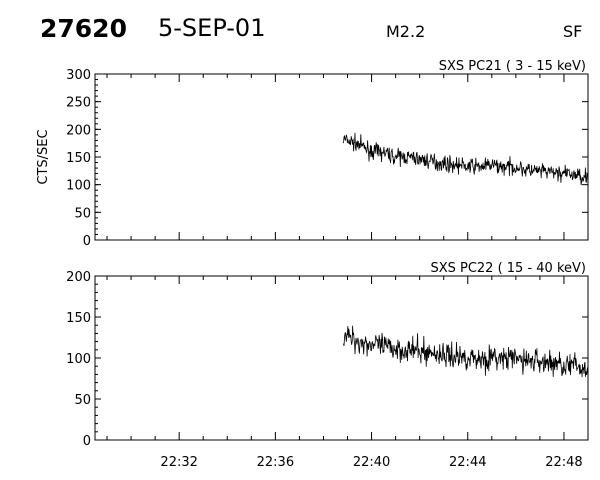 Image resolution: width=600 pixels, height=480 pixels. What do you see at coordinates (563, 462) in the screenshot?
I see `x-tick-label: 22:48` at bounding box center [563, 462].